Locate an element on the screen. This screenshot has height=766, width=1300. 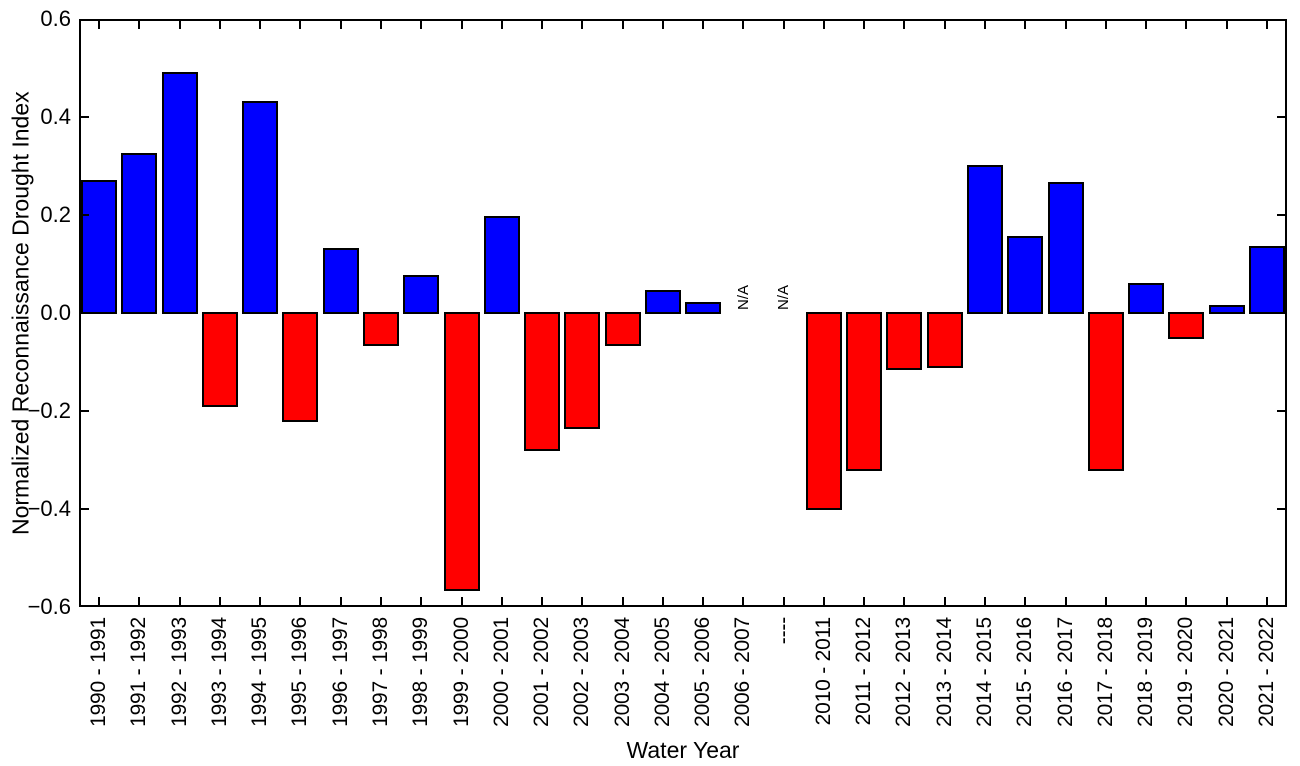
bar-1993-1994 is located at coordinates (219, 360).